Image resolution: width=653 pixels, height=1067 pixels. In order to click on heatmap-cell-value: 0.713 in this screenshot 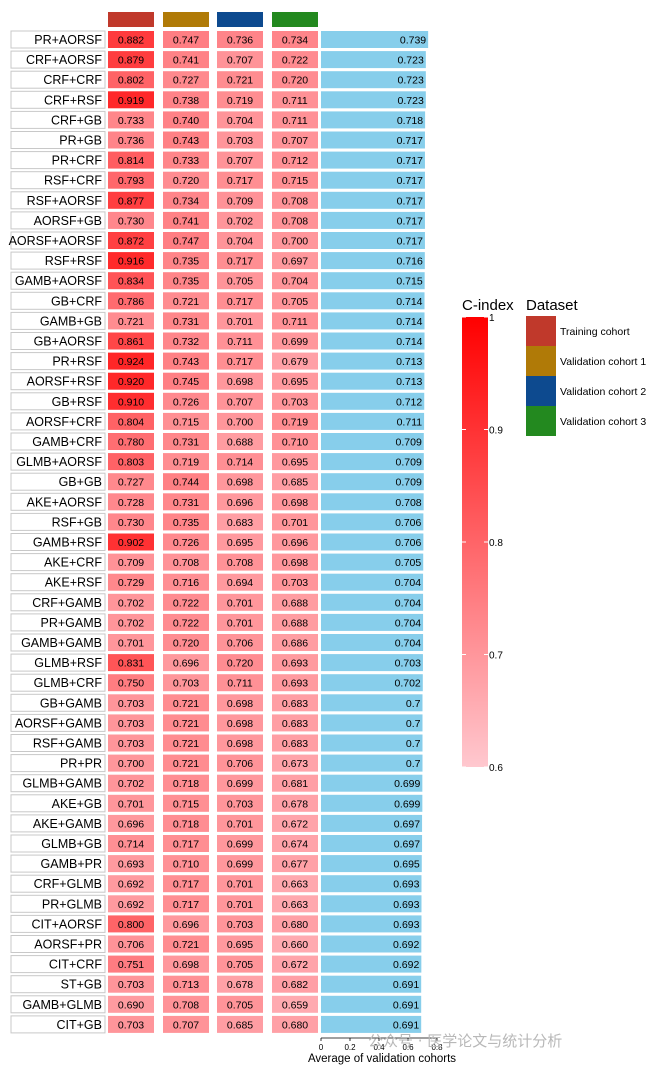, I will do `click(186, 985)`.